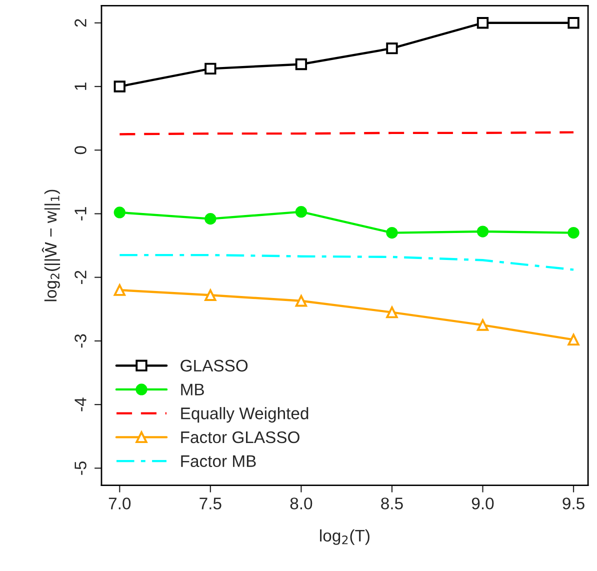  I want to click on x-tick-label: 8.0, so click(301, 504).